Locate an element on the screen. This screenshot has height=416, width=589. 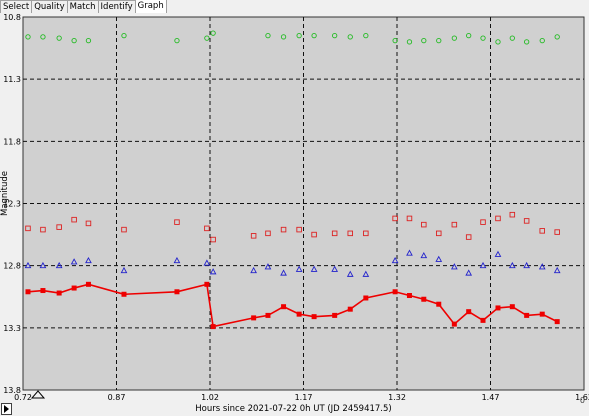
y-tick-label: 12.8 is located at coordinates (12, 266).